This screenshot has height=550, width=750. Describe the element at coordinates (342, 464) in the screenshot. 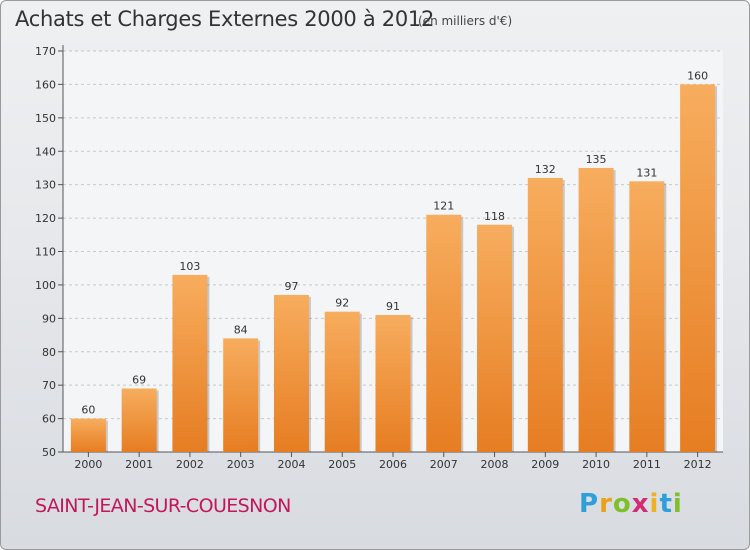

I see `x-tick-label: 2005` at that location.